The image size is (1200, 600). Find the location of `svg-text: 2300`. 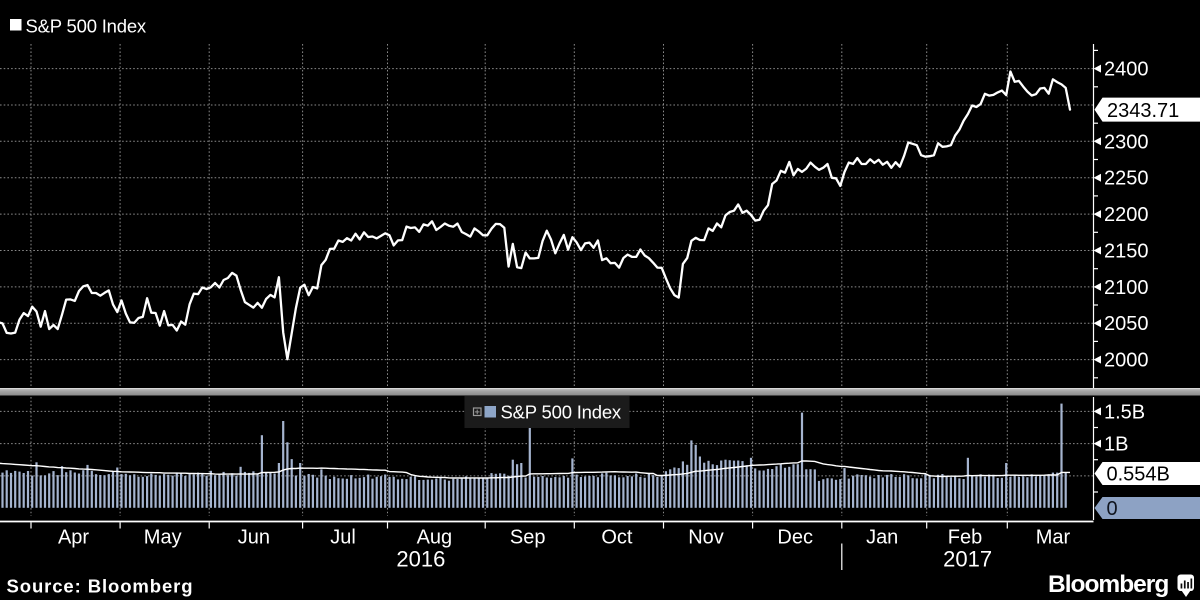

svg-text: 2300 is located at coordinates (1126, 142).